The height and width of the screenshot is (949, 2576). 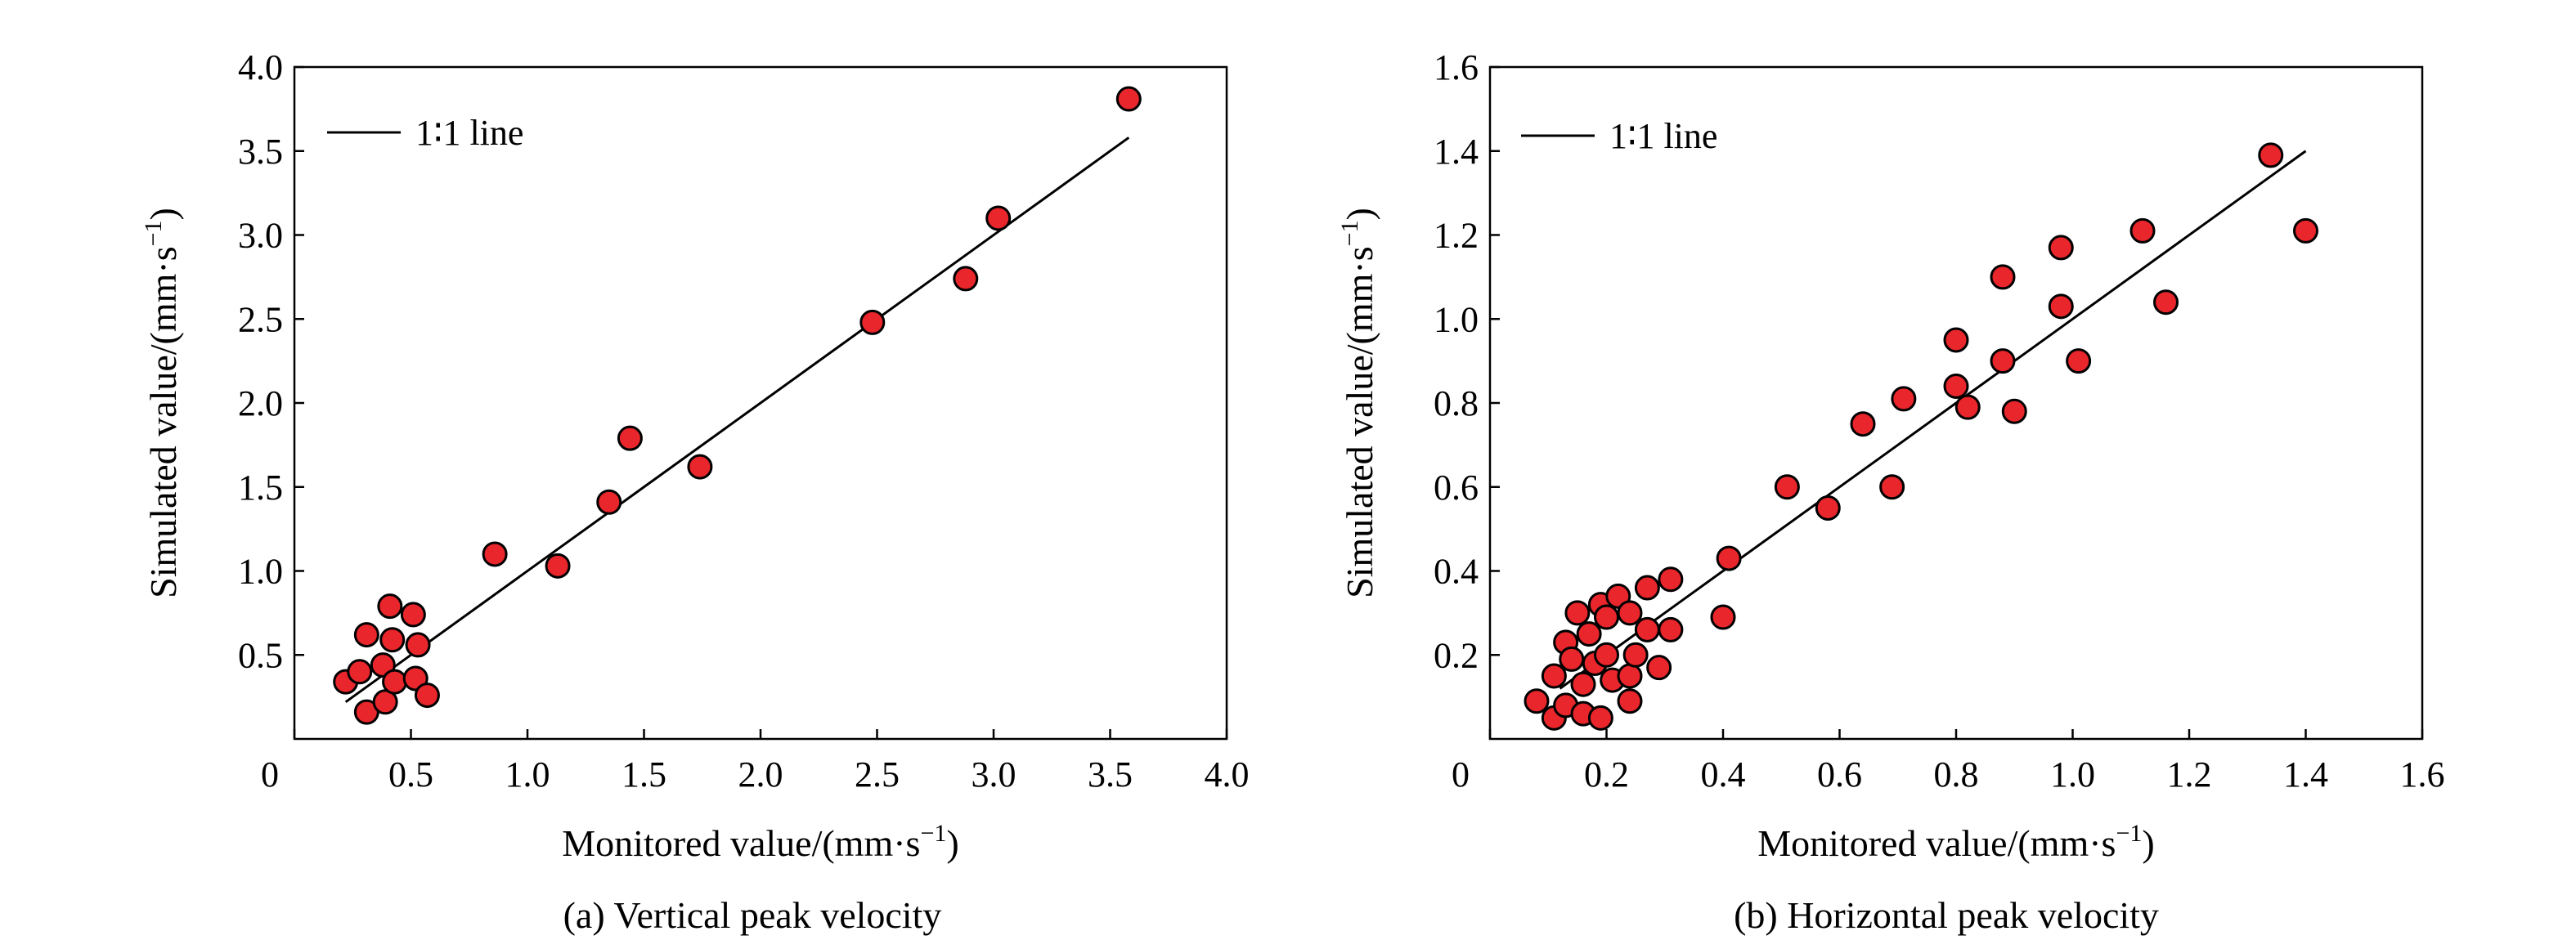 What do you see at coordinates (1723, 774) in the screenshot?
I see `panel-b-x-tick-label: 0.4` at bounding box center [1723, 774].